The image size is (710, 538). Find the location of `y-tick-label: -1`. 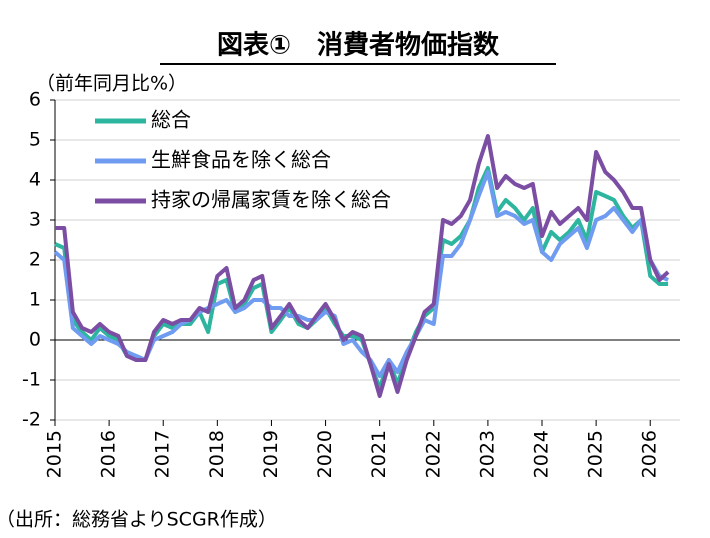

y-tick-label: -1 is located at coordinates (31, 380).